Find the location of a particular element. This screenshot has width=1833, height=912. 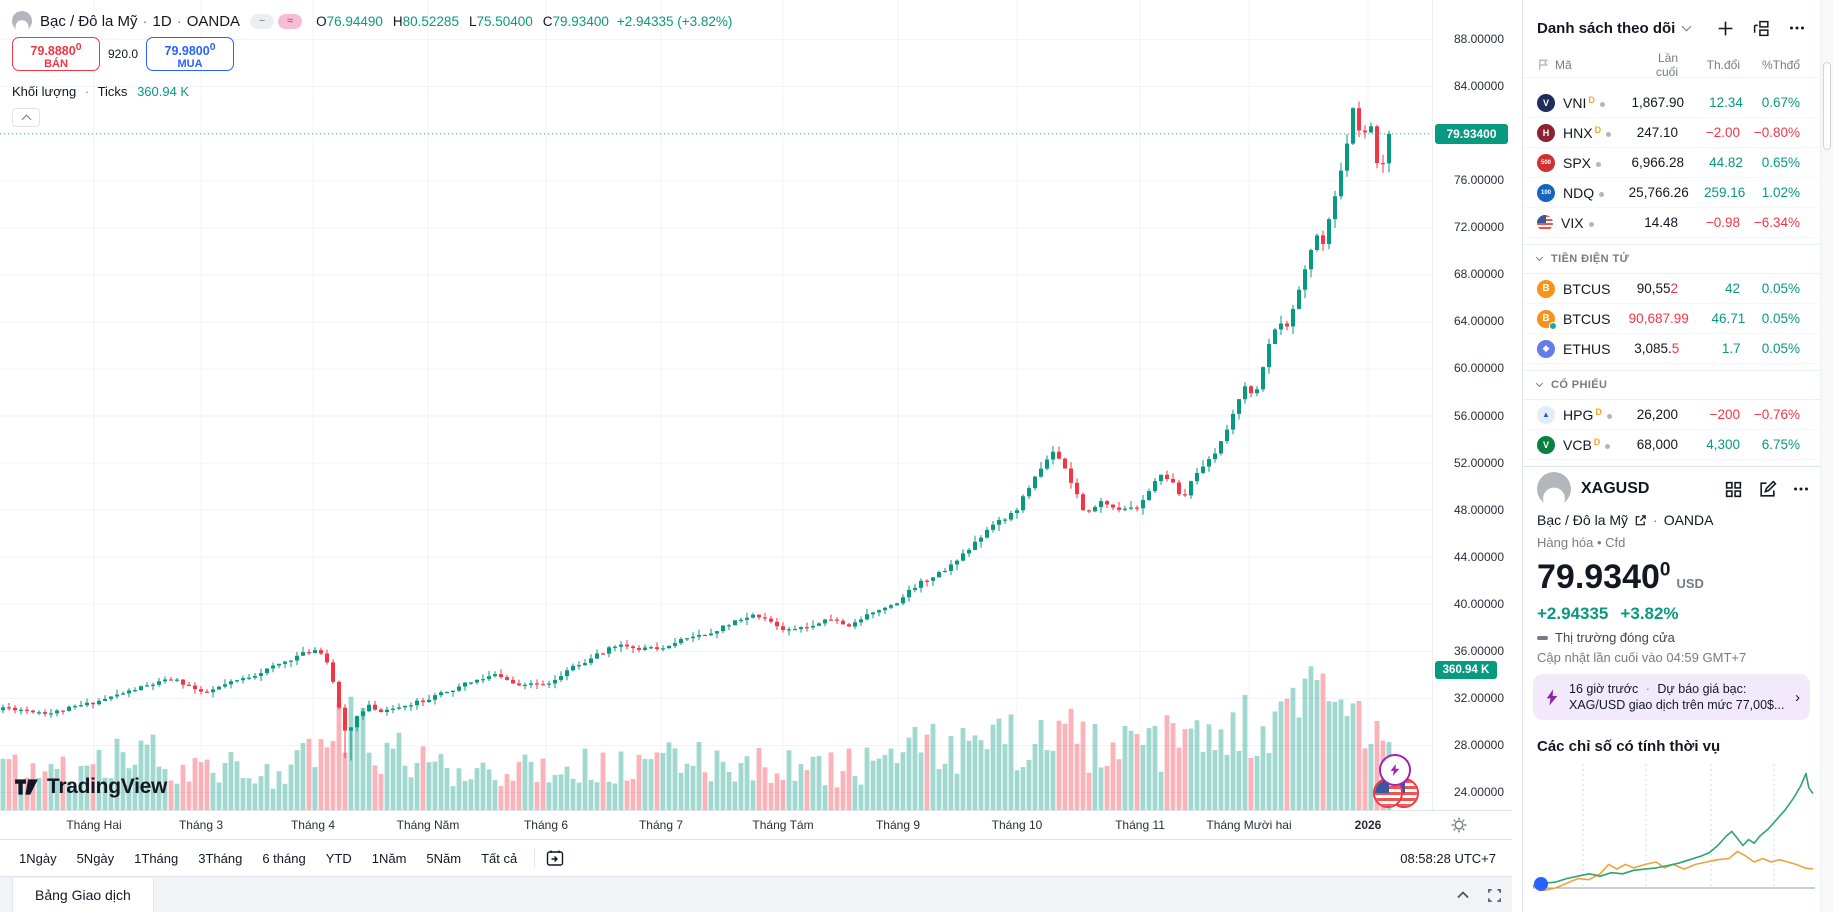

layout-grid-icon is located at coordinates (1733, 489).